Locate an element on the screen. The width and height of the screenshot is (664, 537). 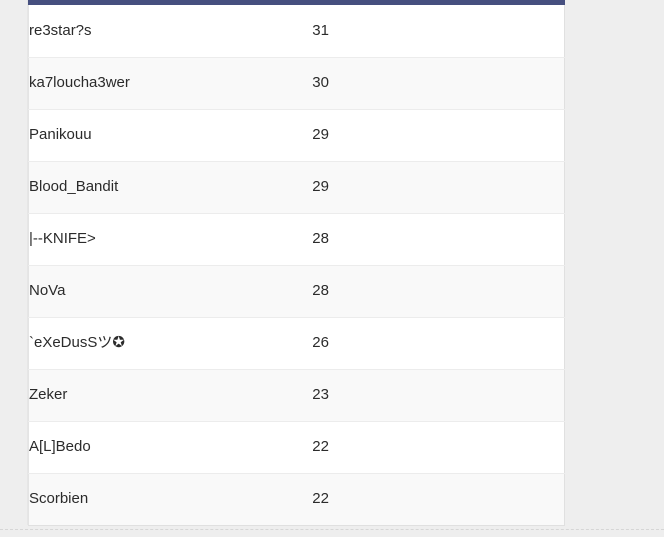
table-row: |--KNIFE> 28 is located at coordinates (296, 238).